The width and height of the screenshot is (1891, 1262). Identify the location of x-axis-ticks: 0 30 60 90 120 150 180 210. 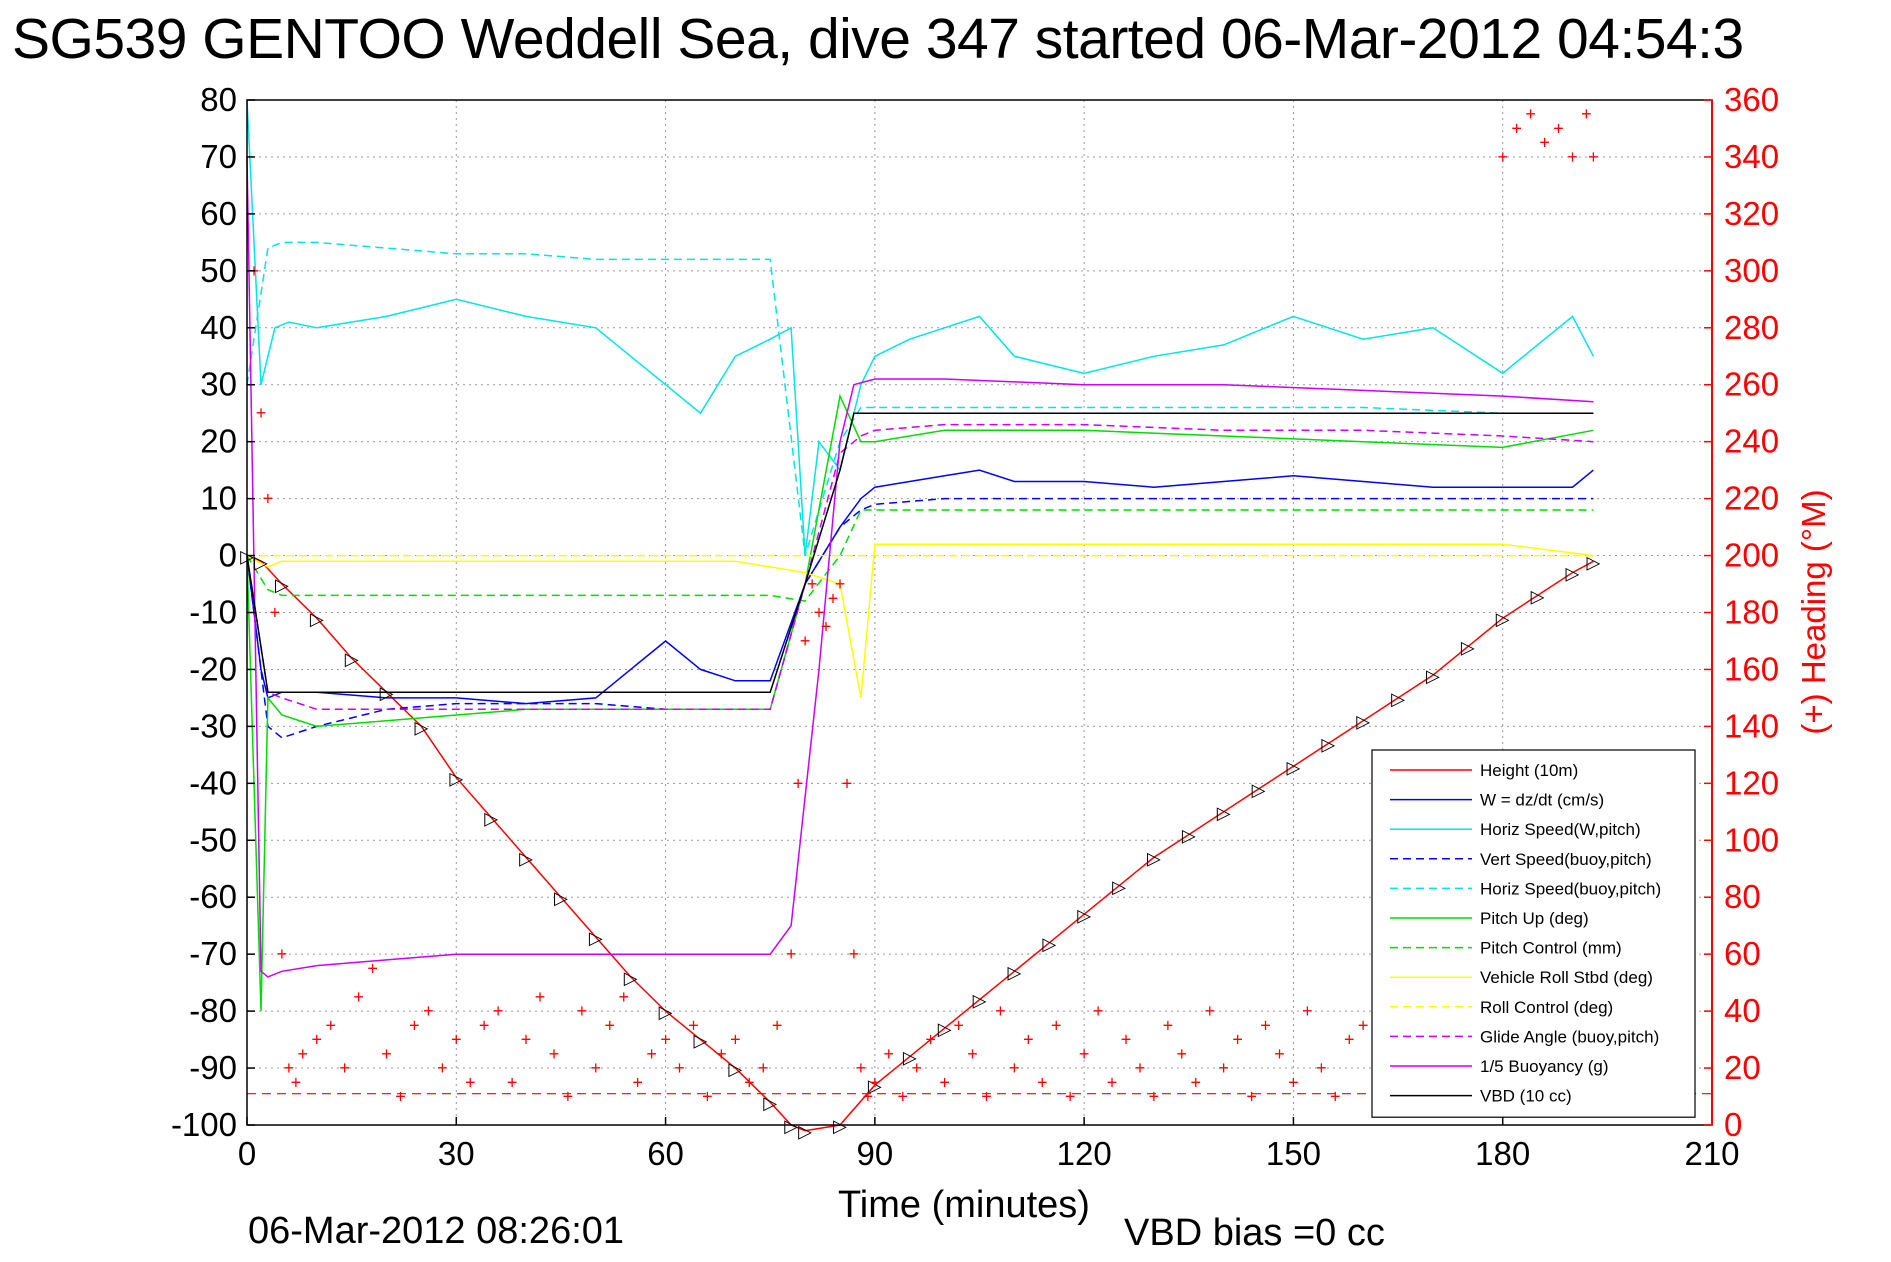
(989, 1144).